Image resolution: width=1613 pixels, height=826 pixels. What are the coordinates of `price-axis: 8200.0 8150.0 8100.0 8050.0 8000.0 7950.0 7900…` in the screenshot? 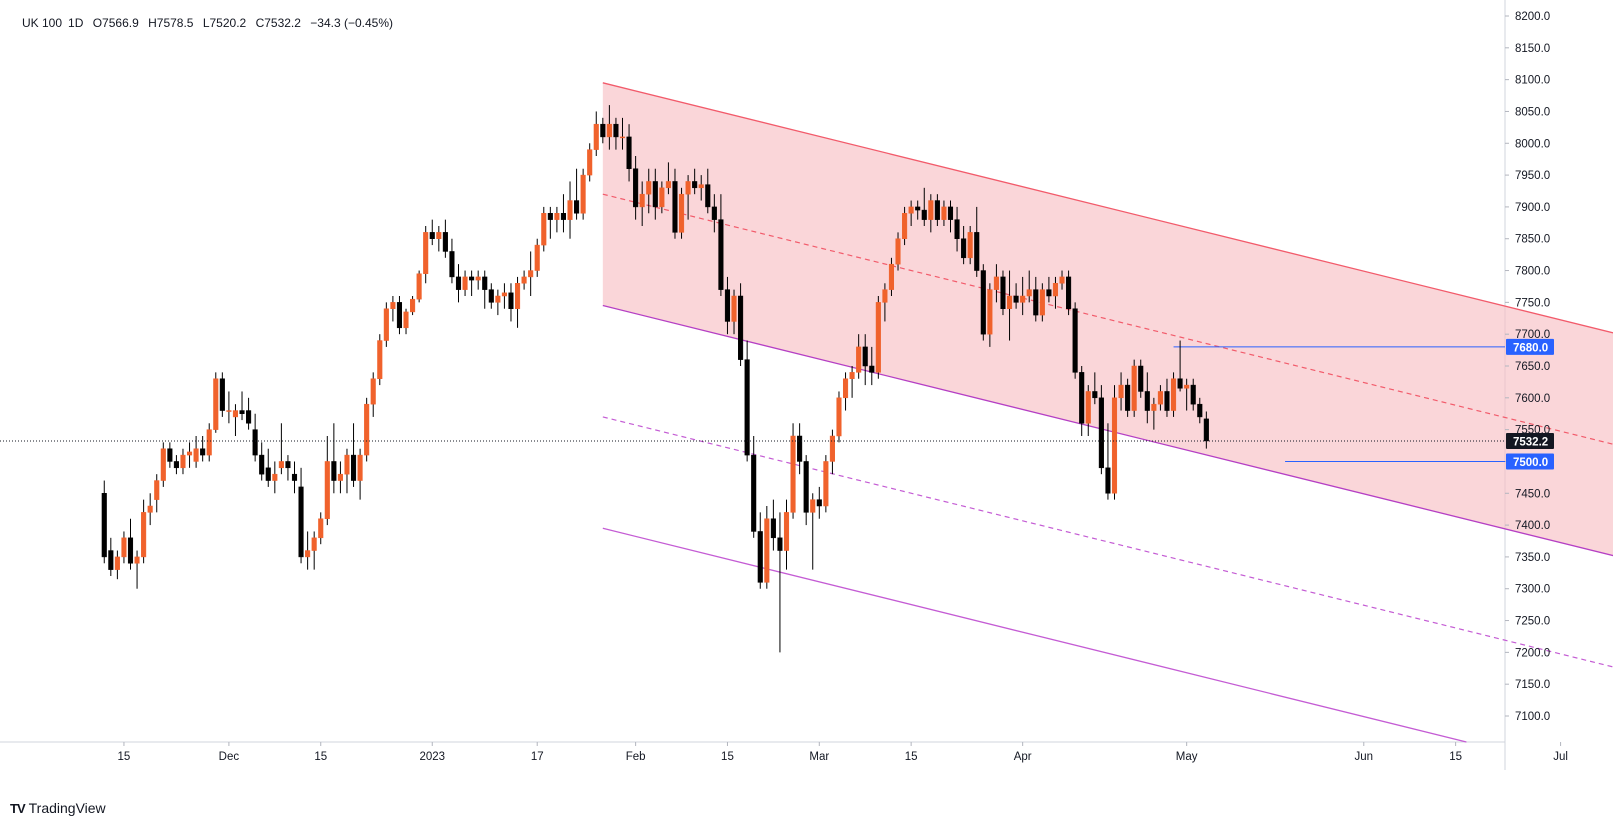 It's located at (1529, 367).